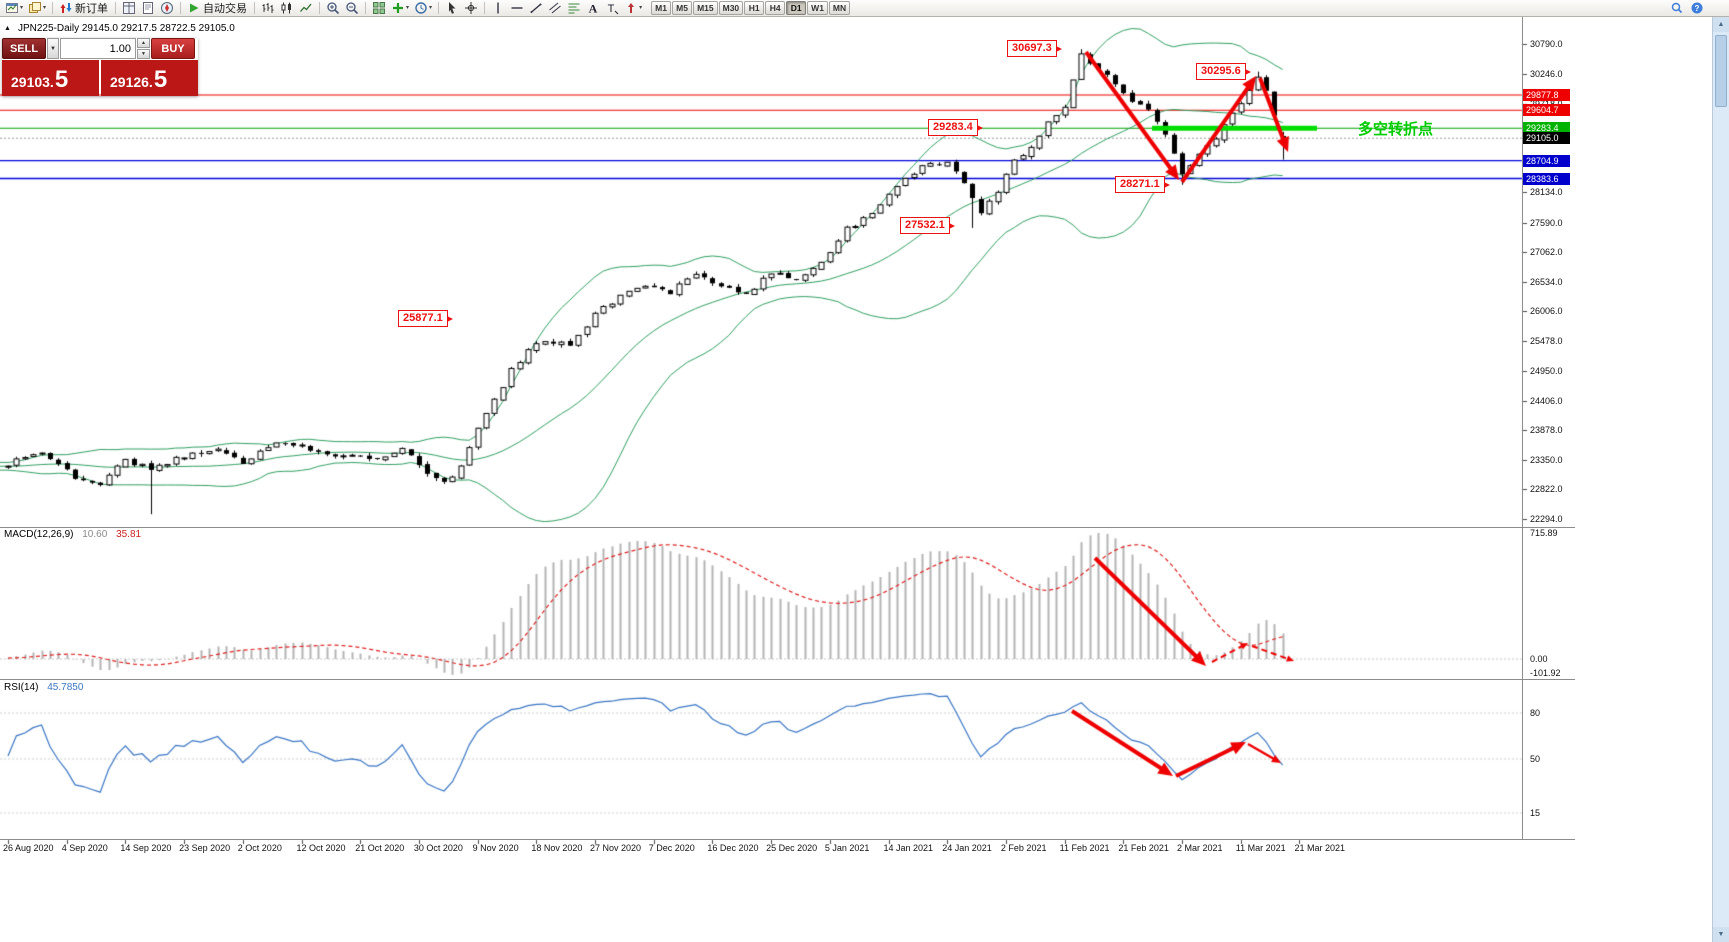 This screenshot has height=942, width=1729. What do you see at coordinates (633, 8) in the screenshot?
I see `arrows-tool-button: ▾` at bounding box center [633, 8].